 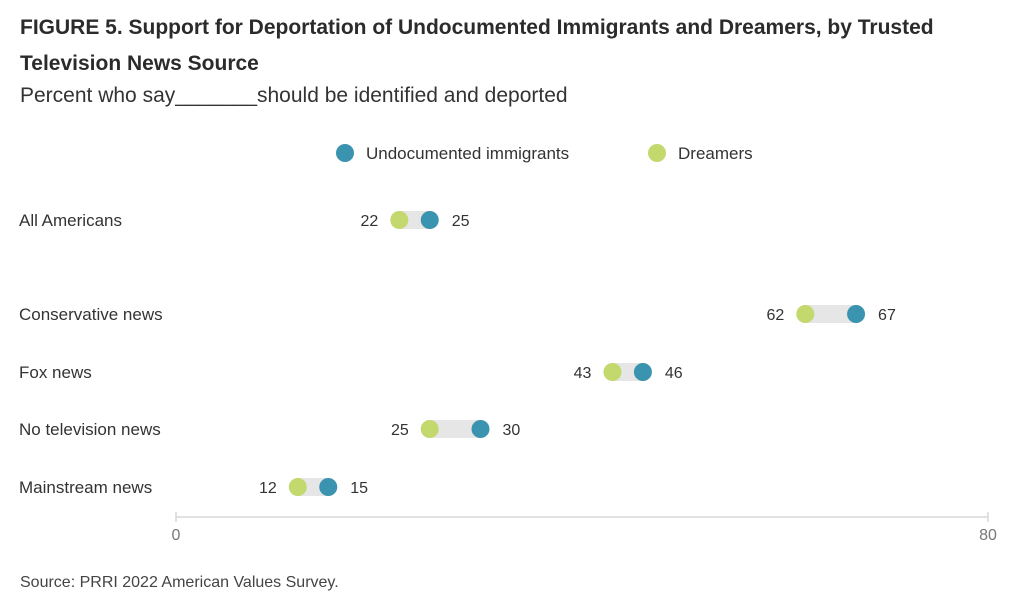 What do you see at coordinates (467, 153) in the screenshot?
I see `legend-label-0: Undocumented immigrants` at bounding box center [467, 153].